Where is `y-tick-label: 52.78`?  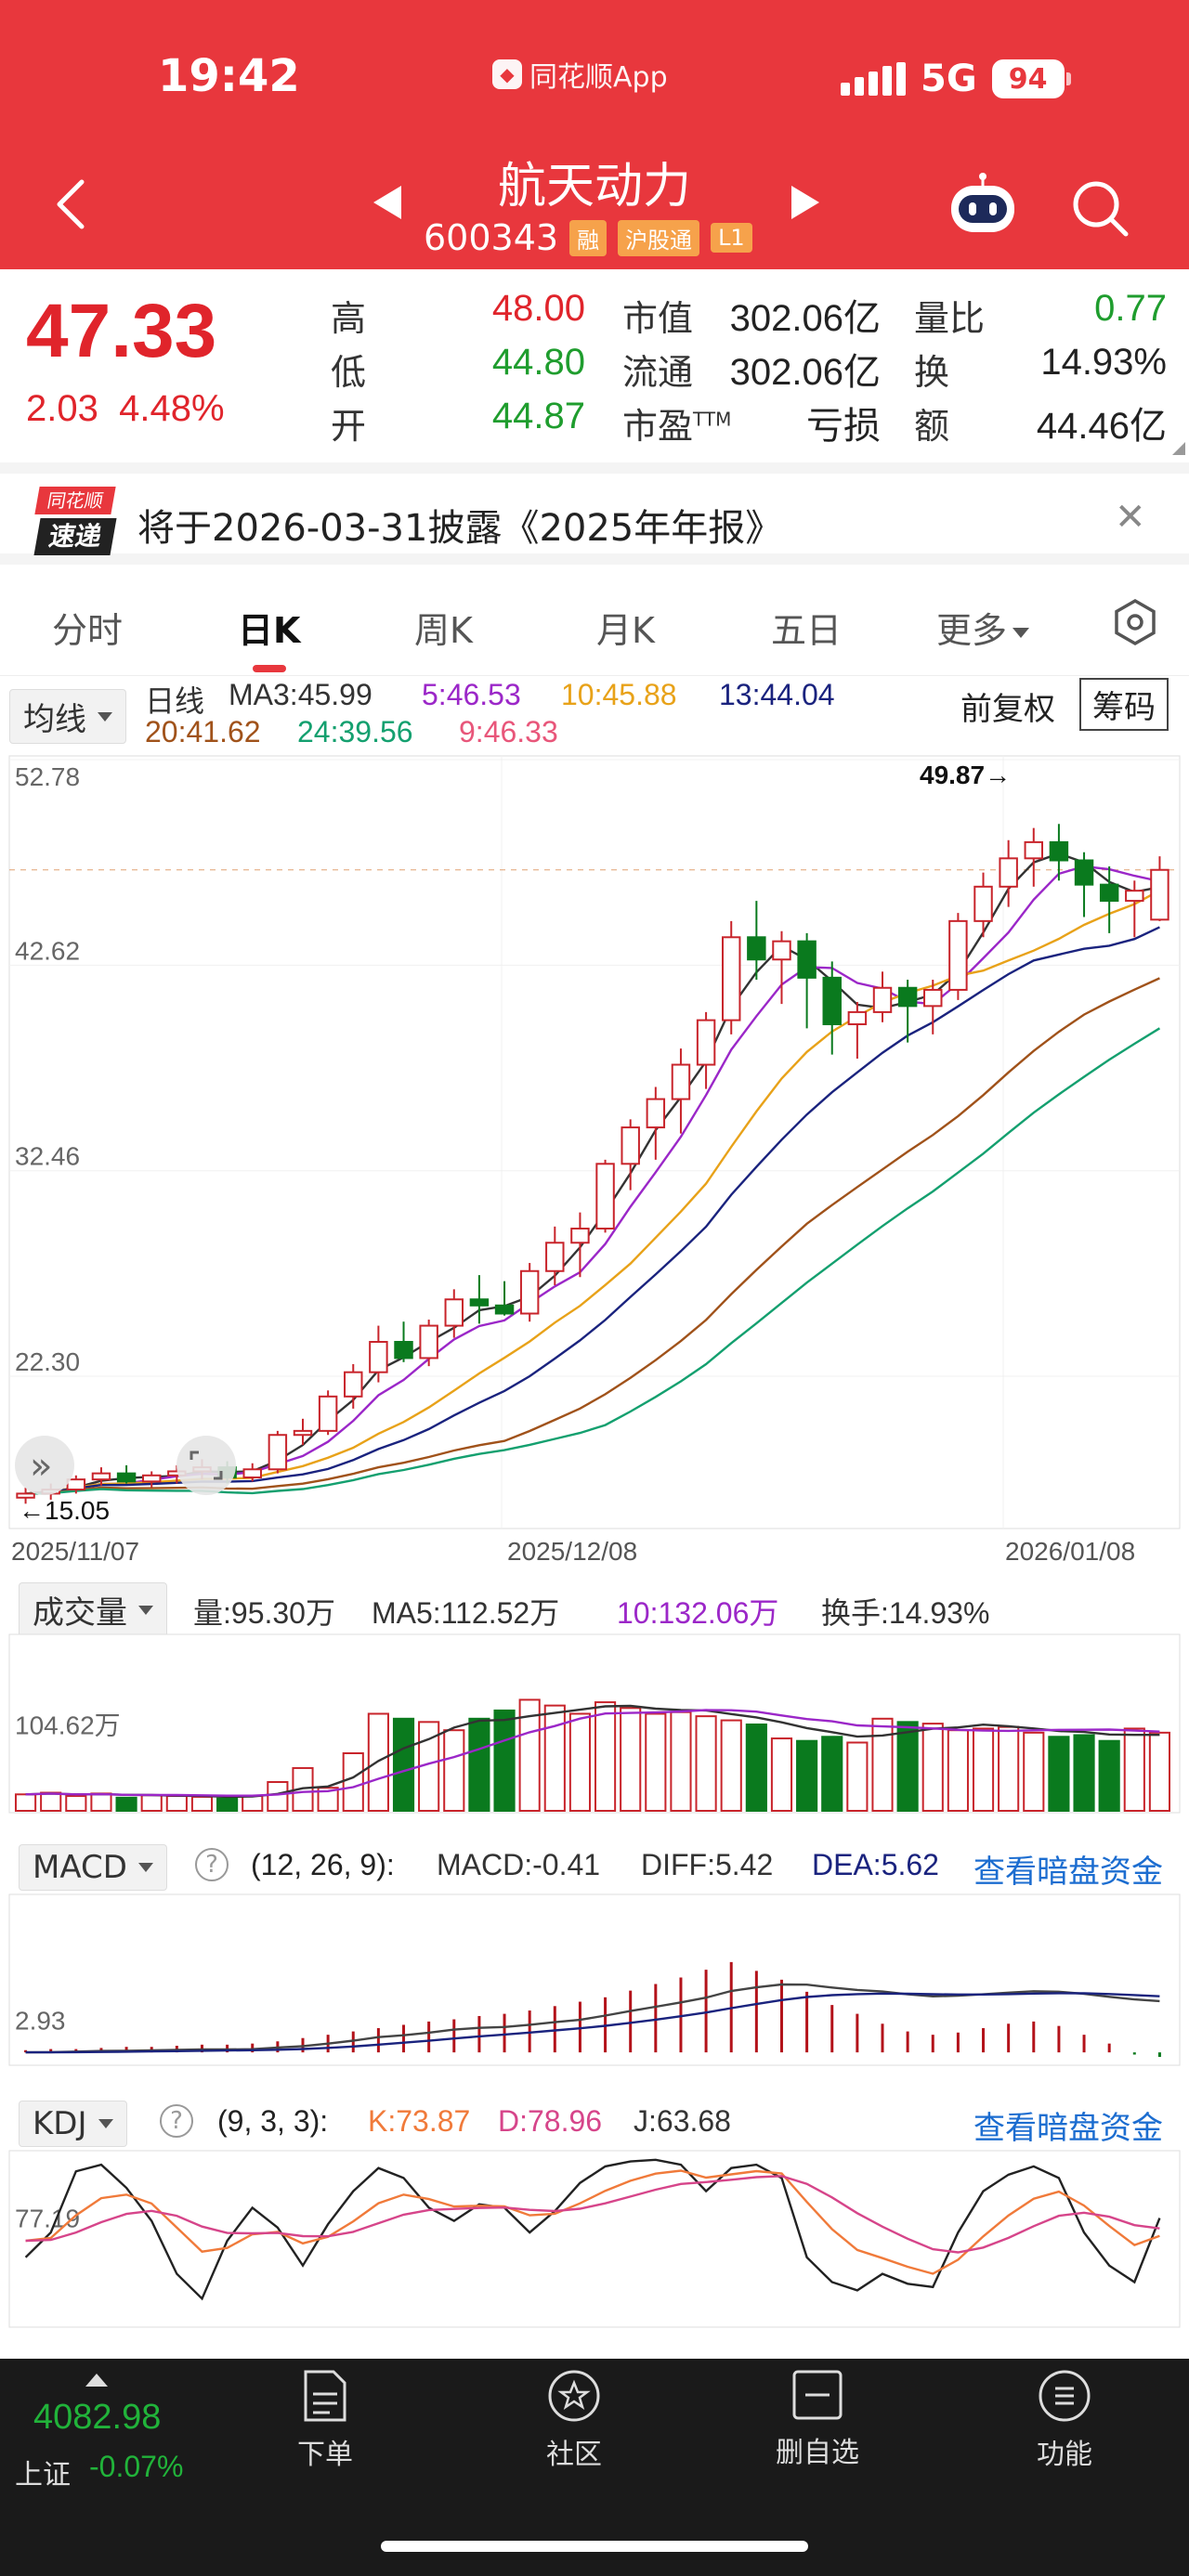 y-tick-label: 52.78 is located at coordinates (48, 777).